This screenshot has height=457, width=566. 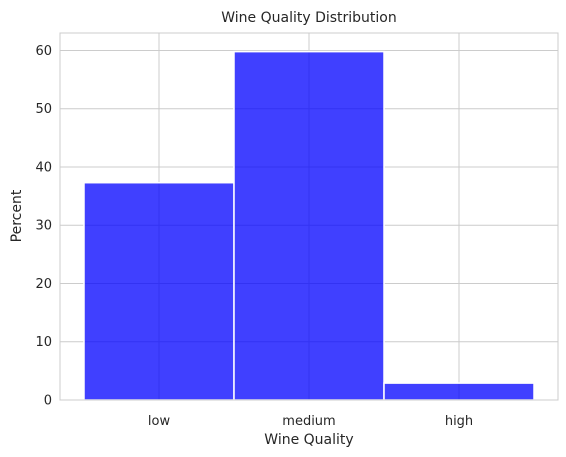 I want to click on y-tick-label-2: 20, so click(x=43, y=284).